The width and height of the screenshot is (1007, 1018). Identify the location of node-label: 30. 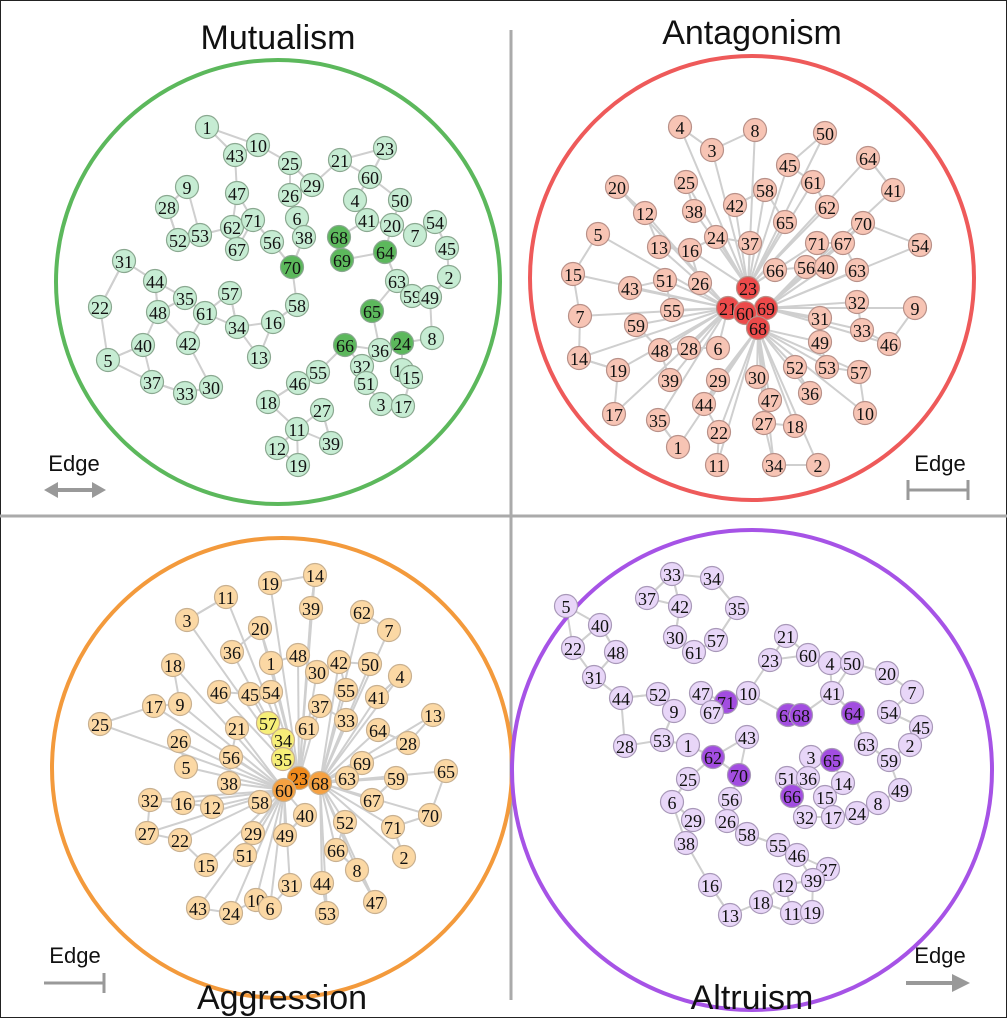
(675, 638).